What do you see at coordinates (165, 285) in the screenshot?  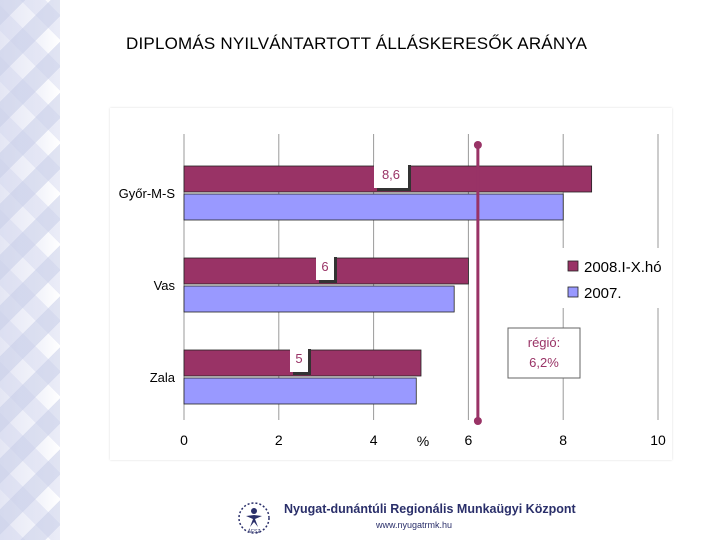 I see `category-label: Vas` at bounding box center [165, 285].